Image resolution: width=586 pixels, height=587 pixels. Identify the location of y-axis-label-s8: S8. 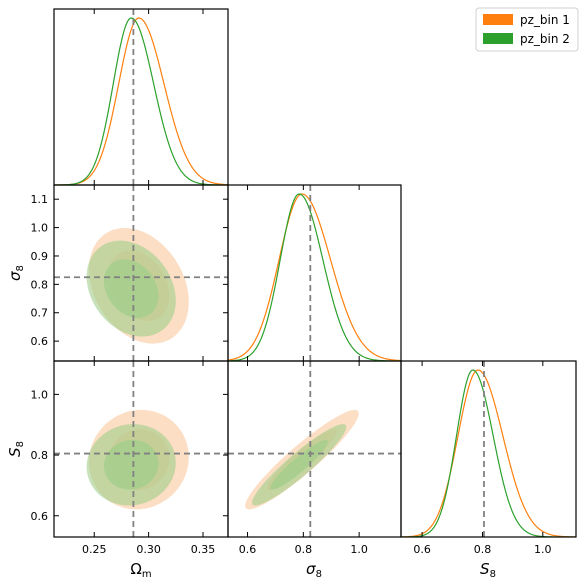
(16, 449).